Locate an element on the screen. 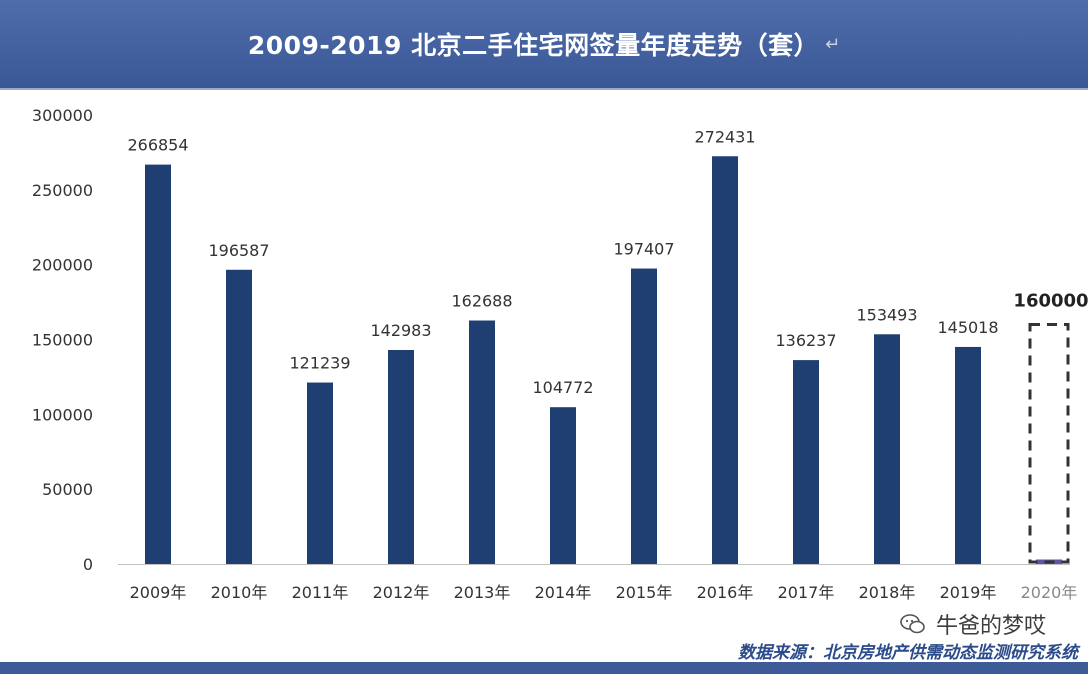 The height and width of the screenshot is (674, 1088). x-tick-label: 2016年 is located at coordinates (725, 592).